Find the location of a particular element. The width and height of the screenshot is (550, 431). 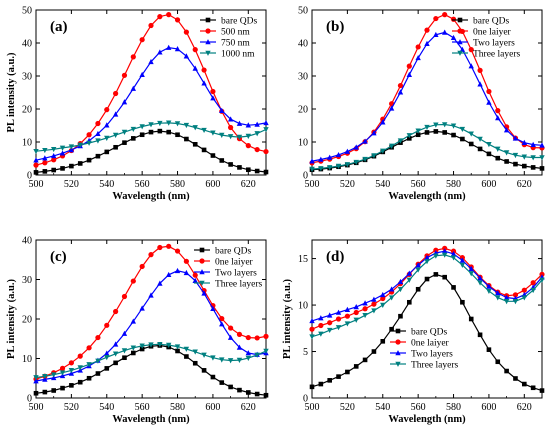

legend-entry: Three layers is located at coordinates (435, 366).